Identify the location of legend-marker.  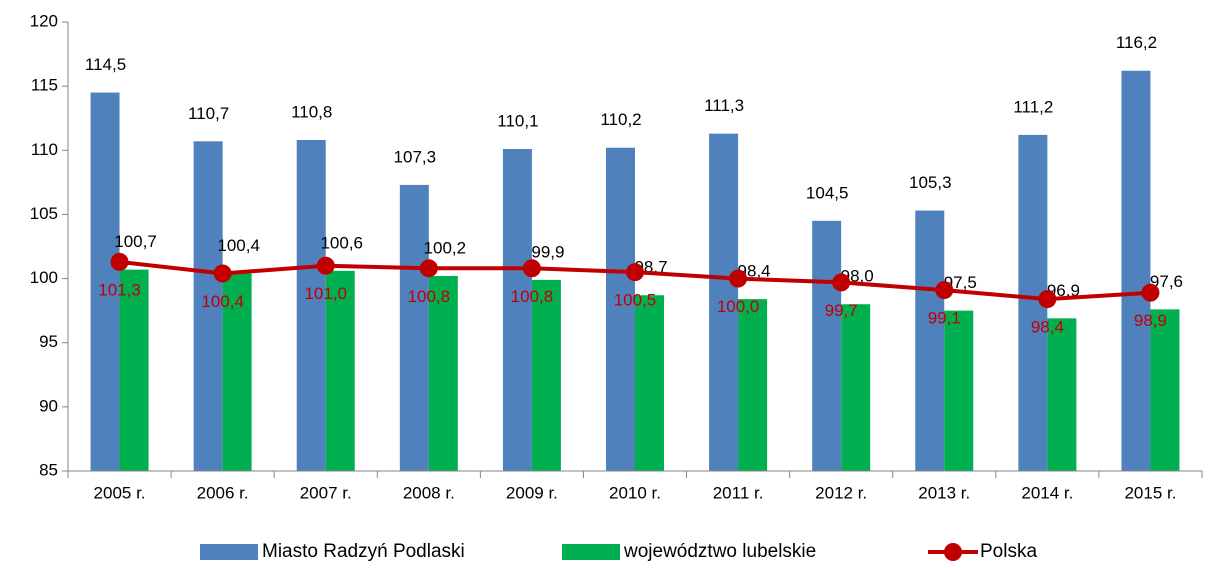
(953, 552).